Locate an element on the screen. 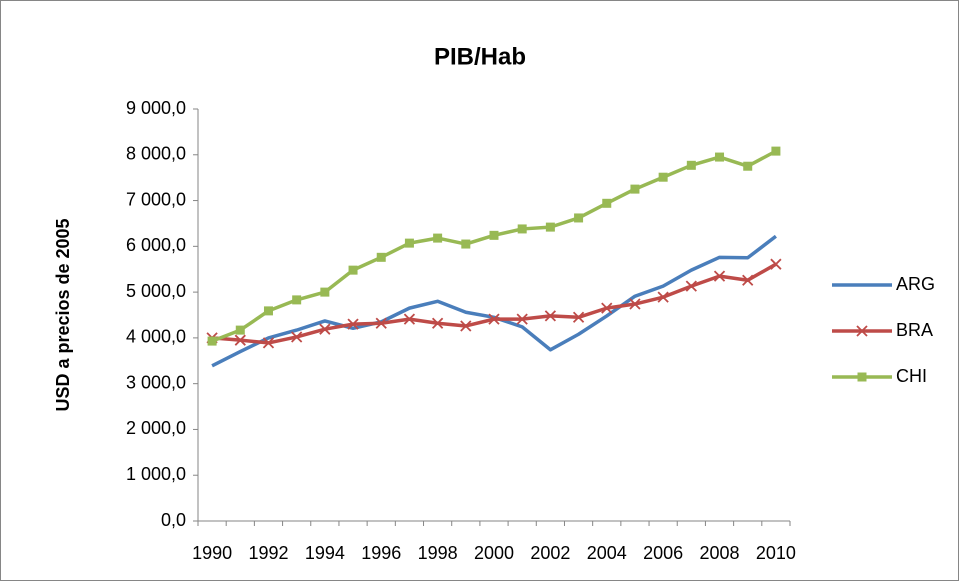  x-tick-label: 1998 is located at coordinates (438, 553).